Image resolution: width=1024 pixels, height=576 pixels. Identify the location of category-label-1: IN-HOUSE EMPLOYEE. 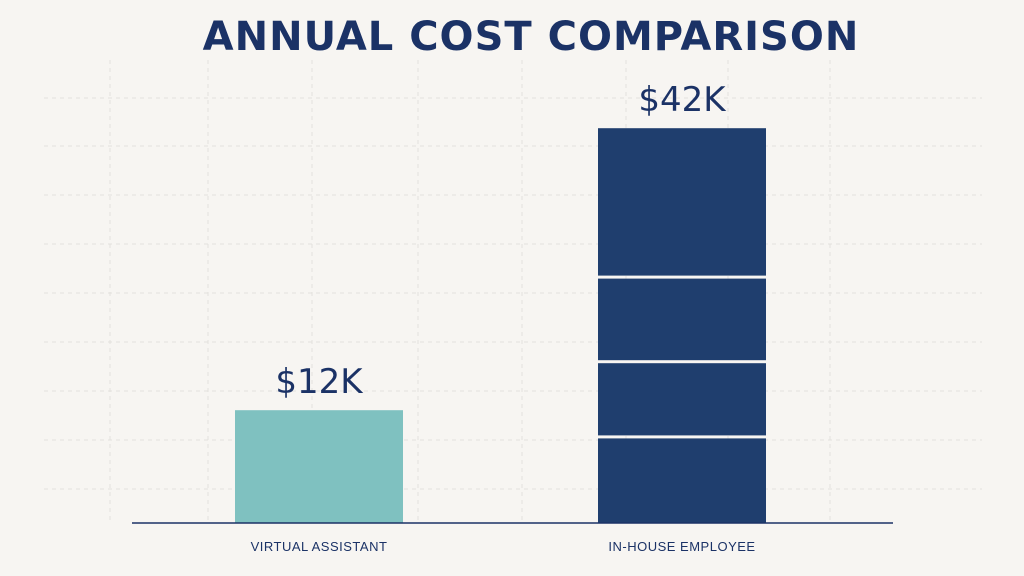
(681, 546).